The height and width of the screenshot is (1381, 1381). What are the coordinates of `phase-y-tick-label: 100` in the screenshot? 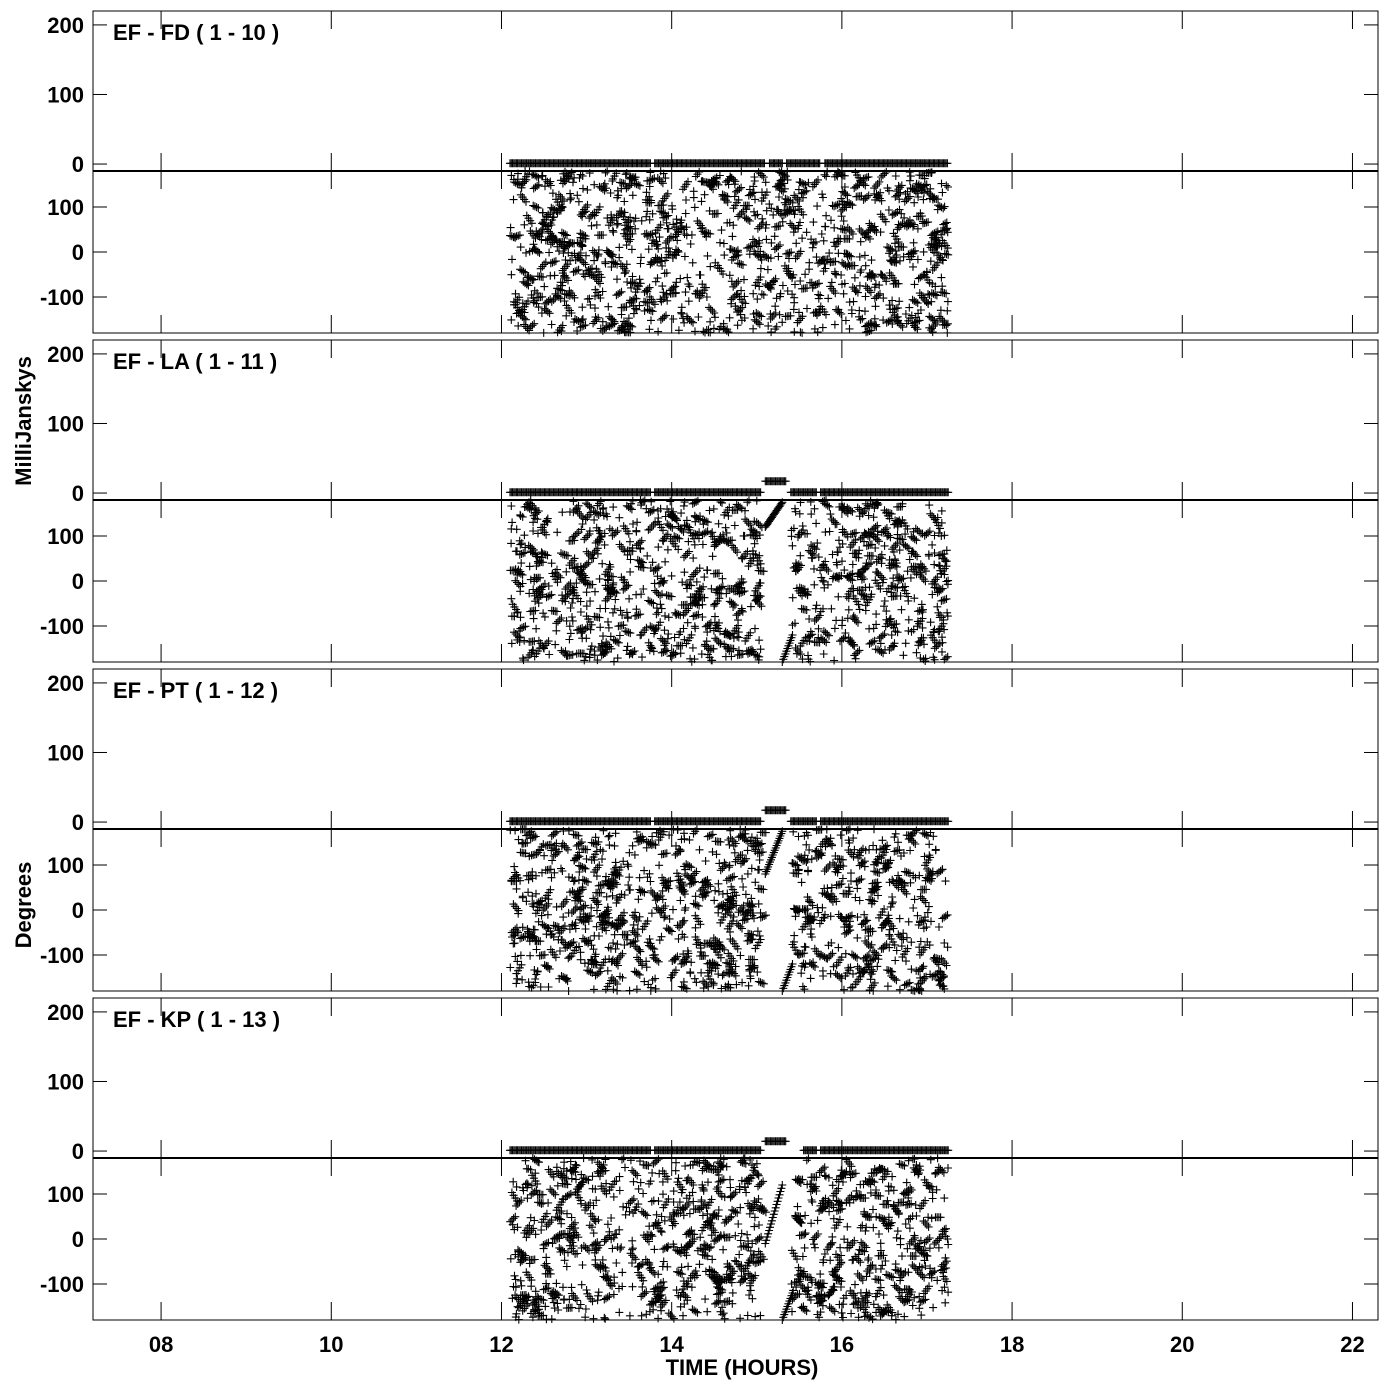 It's located at (65, 536).